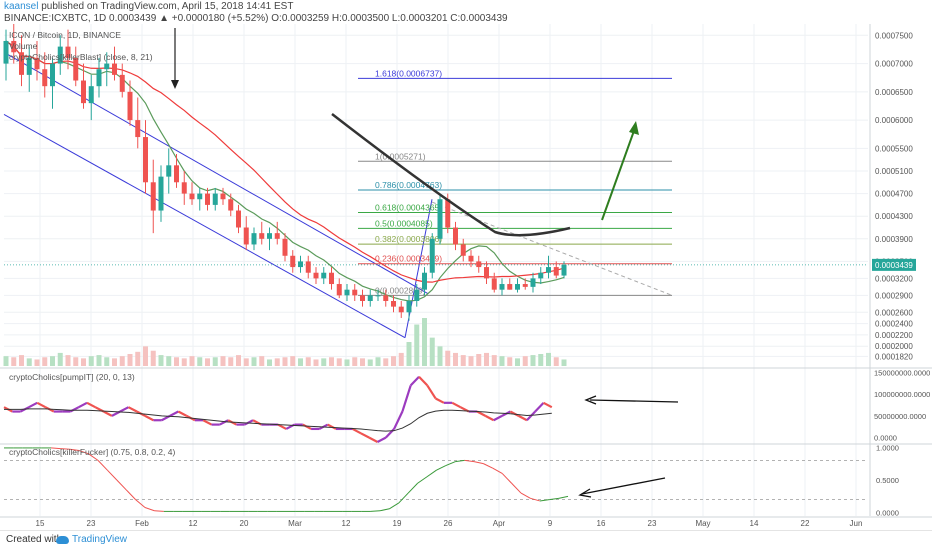 Image resolution: width=932 pixels, height=551 pixels. What do you see at coordinates (805, 523) in the screenshot?
I see `time-axis-label: 22` at bounding box center [805, 523].